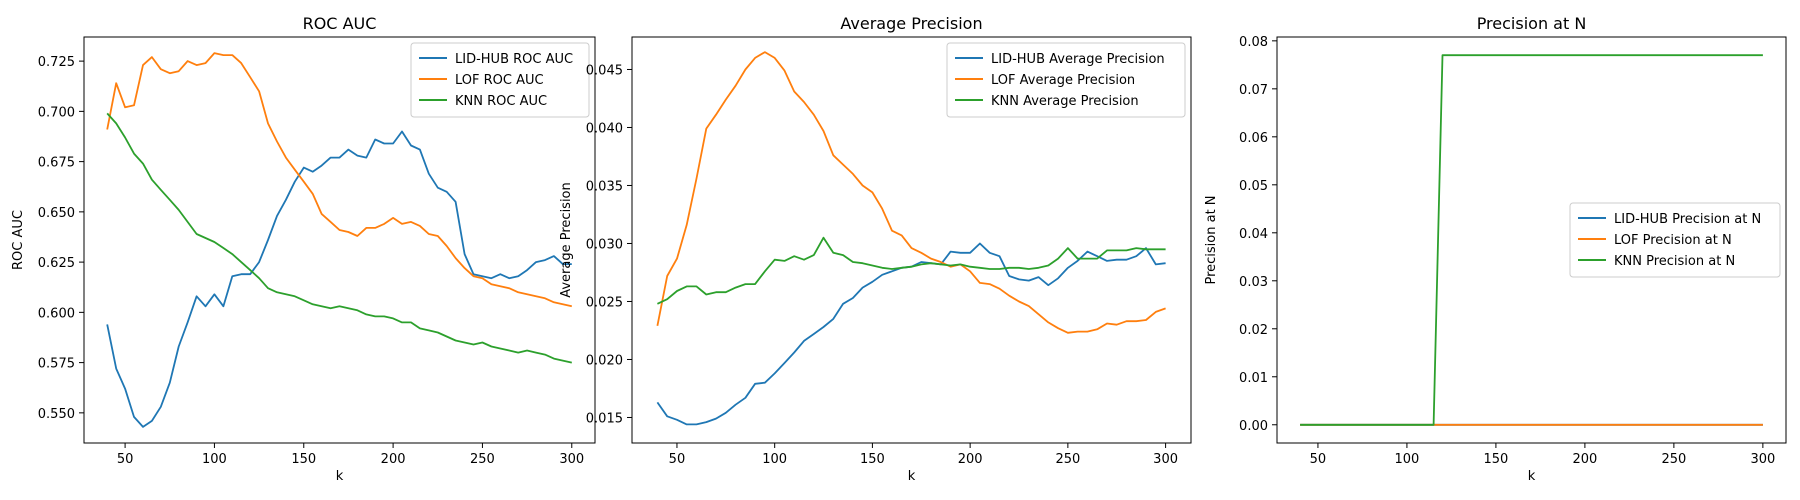 This screenshot has width=1800, height=500. What do you see at coordinates (501, 101) in the screenshot?
I see `legend-label: KNN ROC AUC` at bounding box center [501, 101].